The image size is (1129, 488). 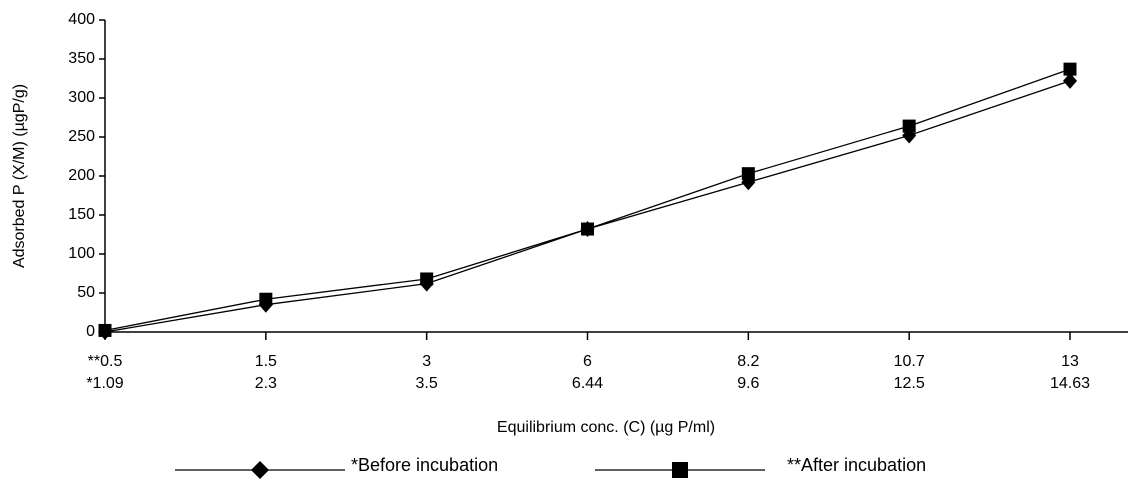 I want to click on x-tick-label: 2.3, so click(x=266, y=383).